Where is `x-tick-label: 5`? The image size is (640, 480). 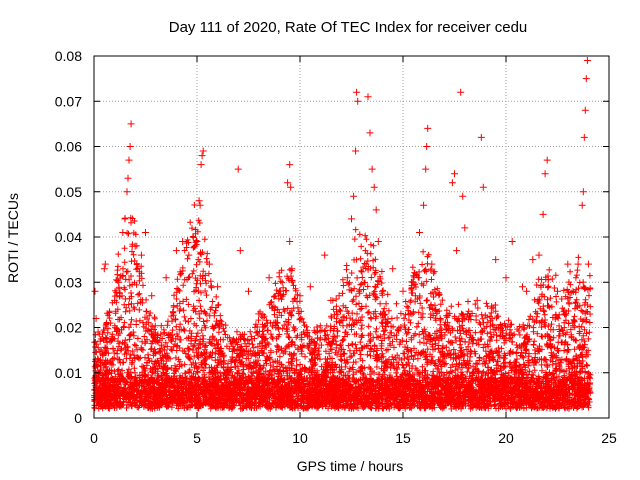
x-tick-label: 5 is located at coordinates (197, 438).